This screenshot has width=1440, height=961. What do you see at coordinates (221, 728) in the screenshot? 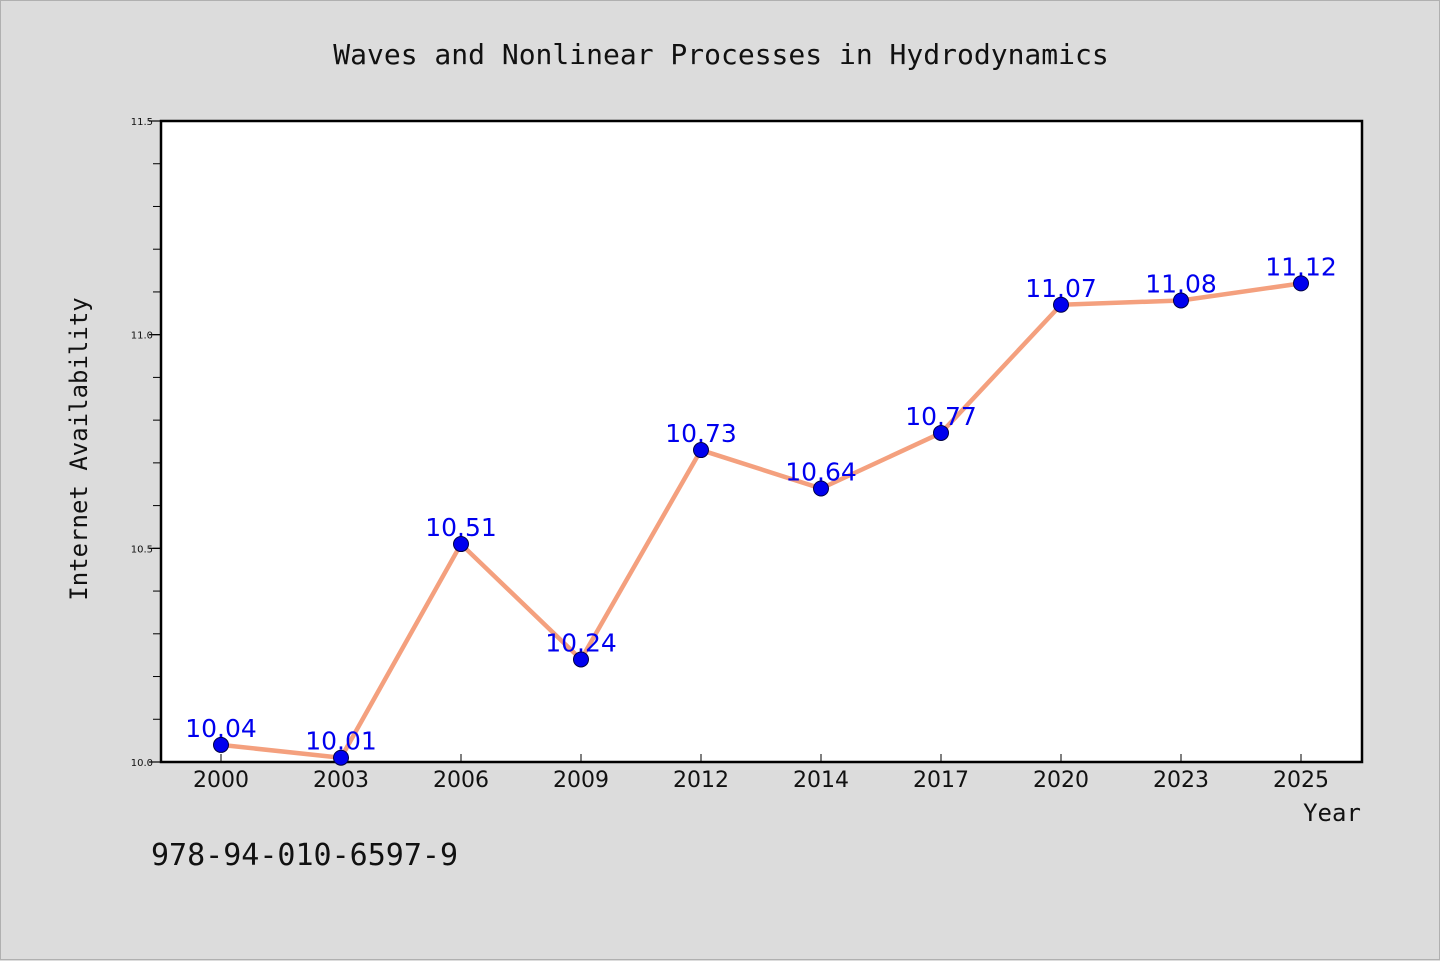
I see `data-label: 10.04` at bounding box center [221, 728].